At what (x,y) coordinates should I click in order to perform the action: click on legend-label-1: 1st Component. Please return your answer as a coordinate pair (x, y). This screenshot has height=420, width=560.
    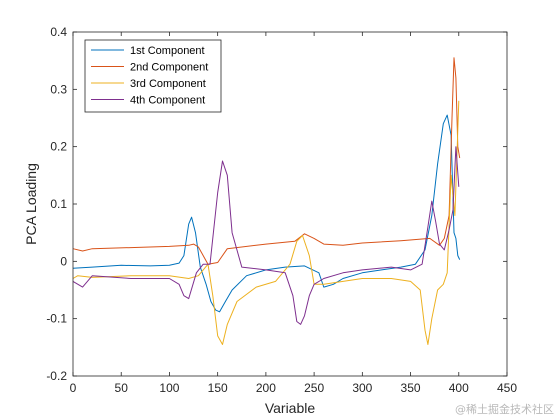
    Looking at the image, I should click on (167, 51).